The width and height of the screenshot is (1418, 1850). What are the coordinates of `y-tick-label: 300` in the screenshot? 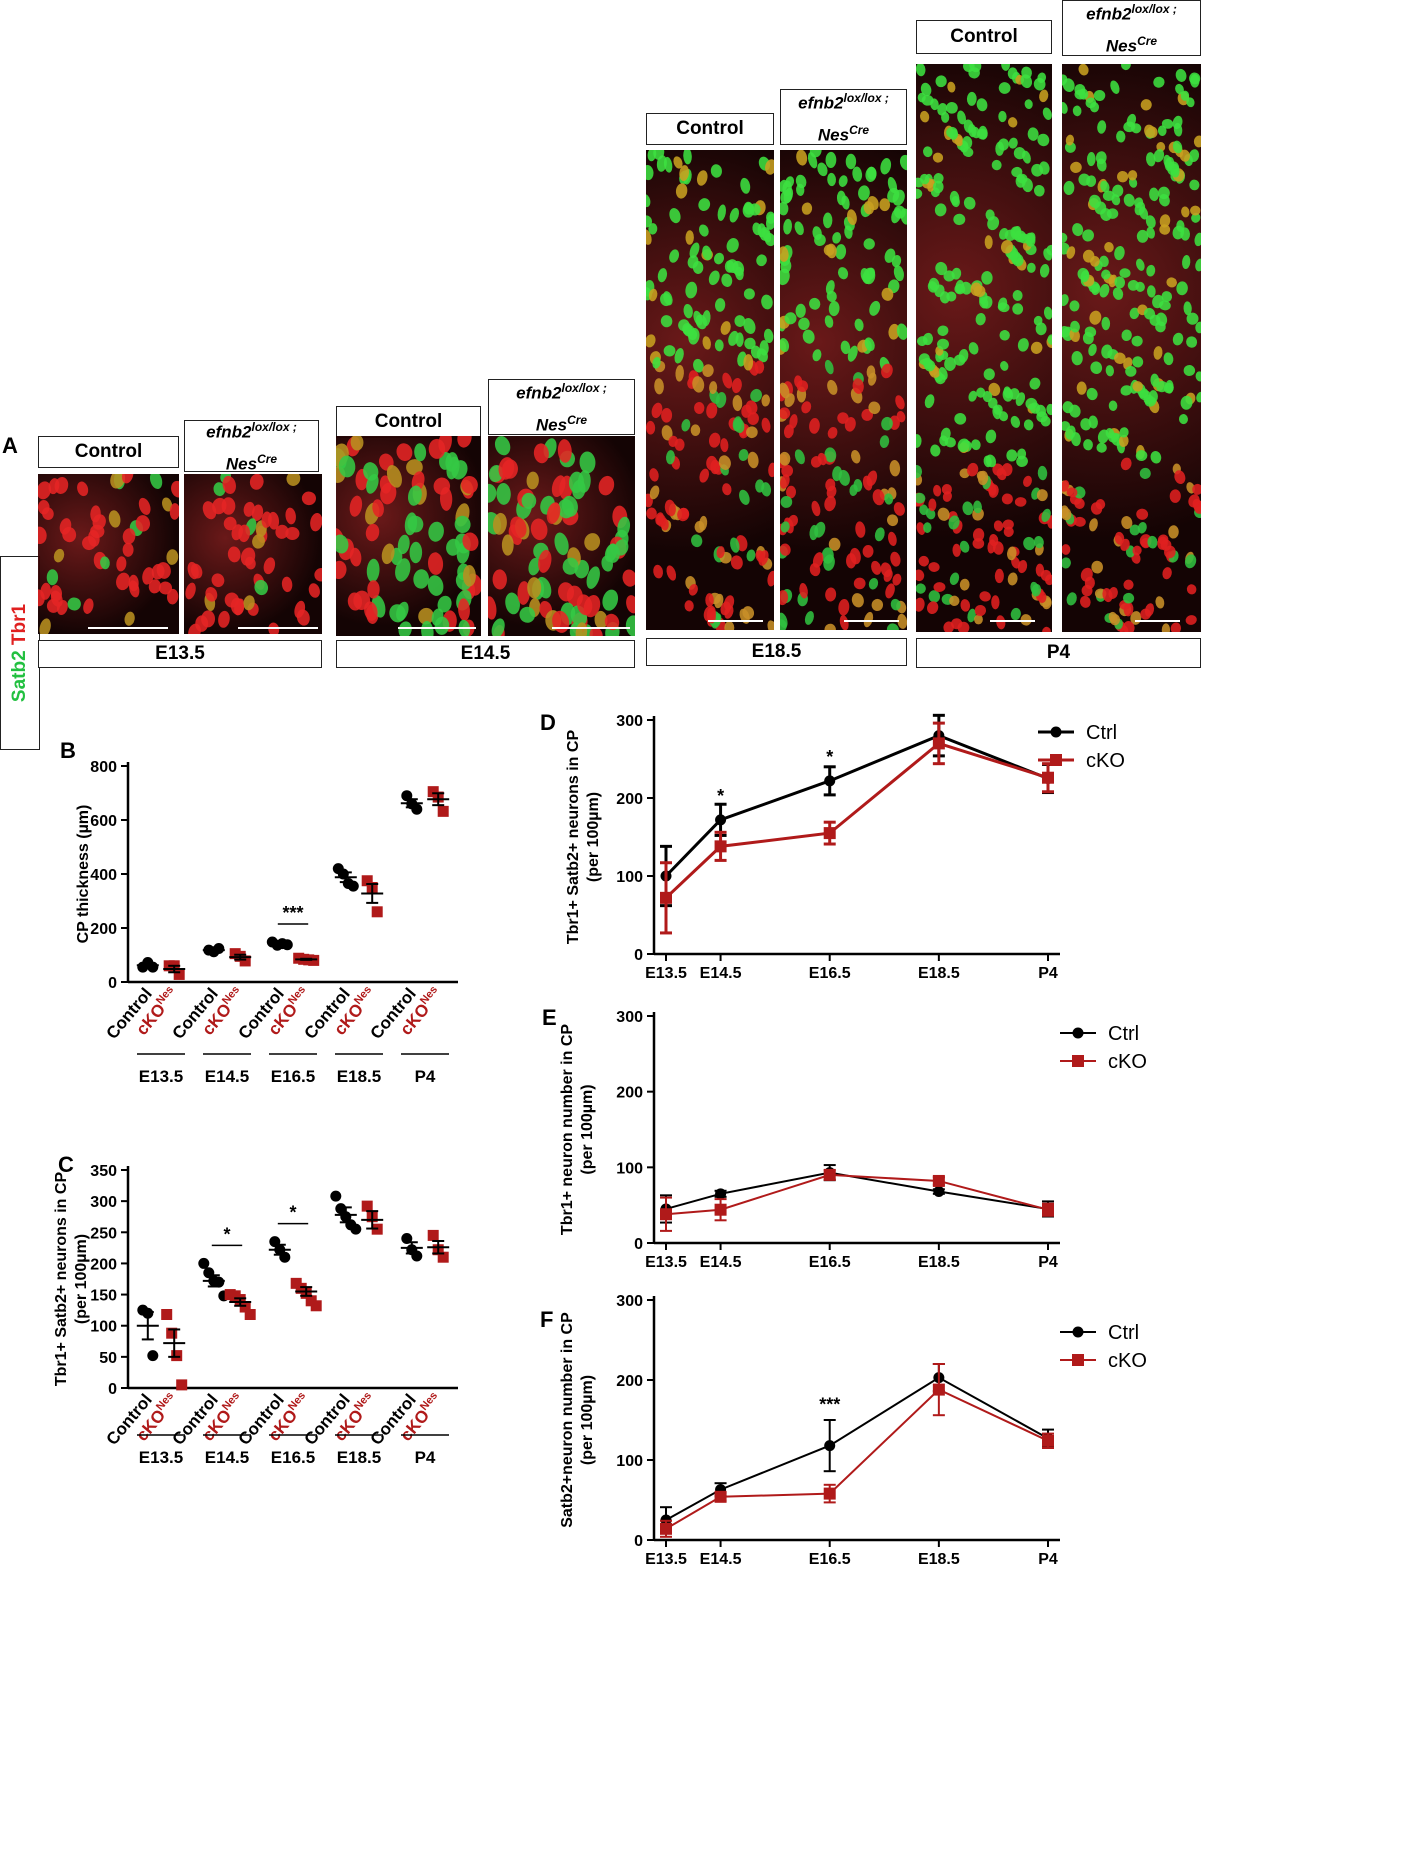 It's located at (629, 721).